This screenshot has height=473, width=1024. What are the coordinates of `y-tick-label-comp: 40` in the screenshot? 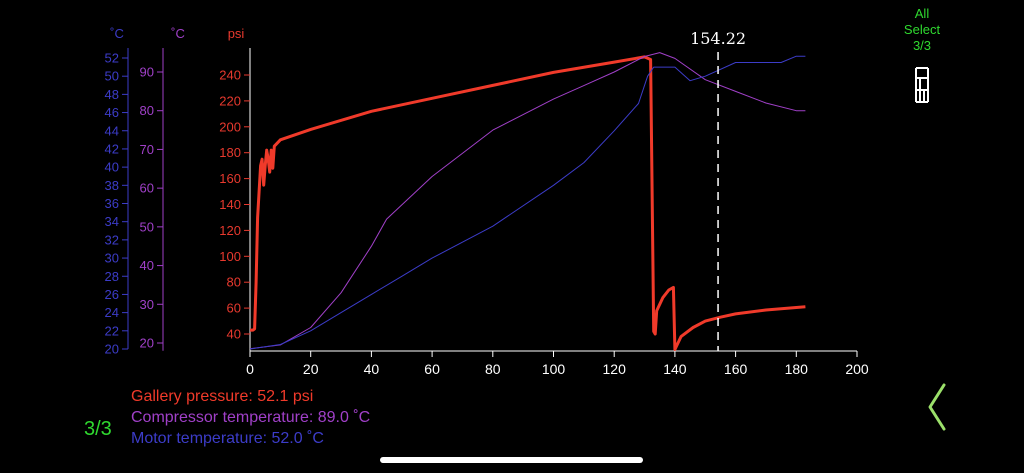 It's located at (147, 265).